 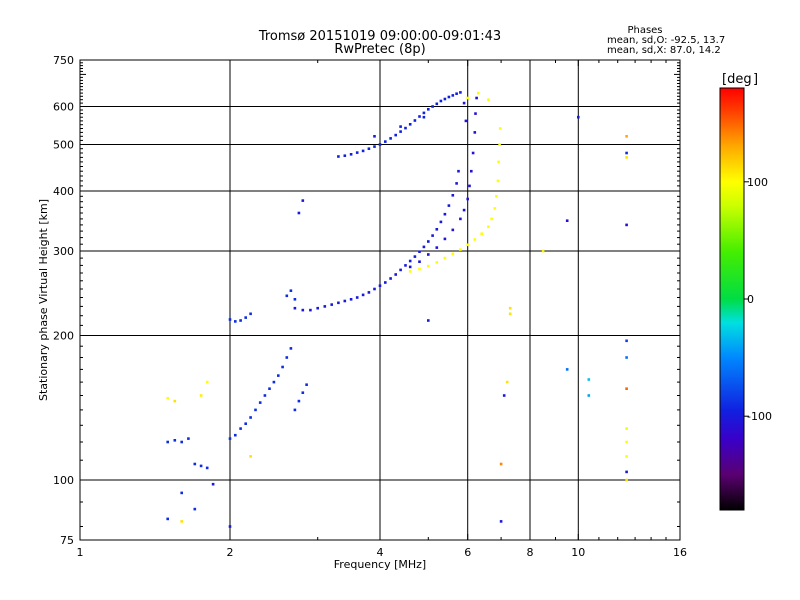 What do you see at coordinates (63, 336) in the screenshot?
I see `y-tick-label: 200` at bounding box center [63, 336].